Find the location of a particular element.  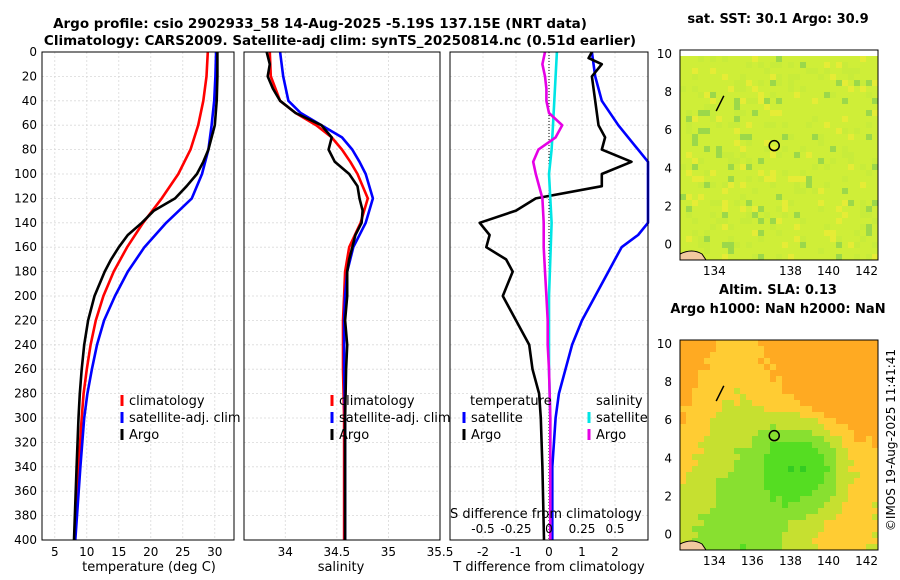

depth-tick-label: 300 is located at coordinates (25, 418).